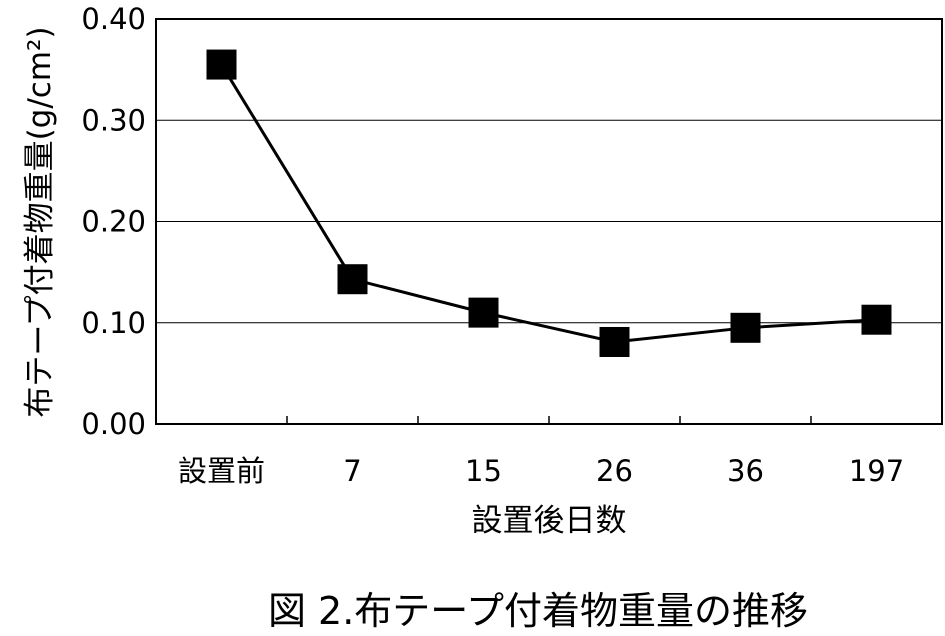  What do you see at coordinates (614, 471) in the screenshot?
I see `x-tick-label: 26` at bounding box center [614, 471].